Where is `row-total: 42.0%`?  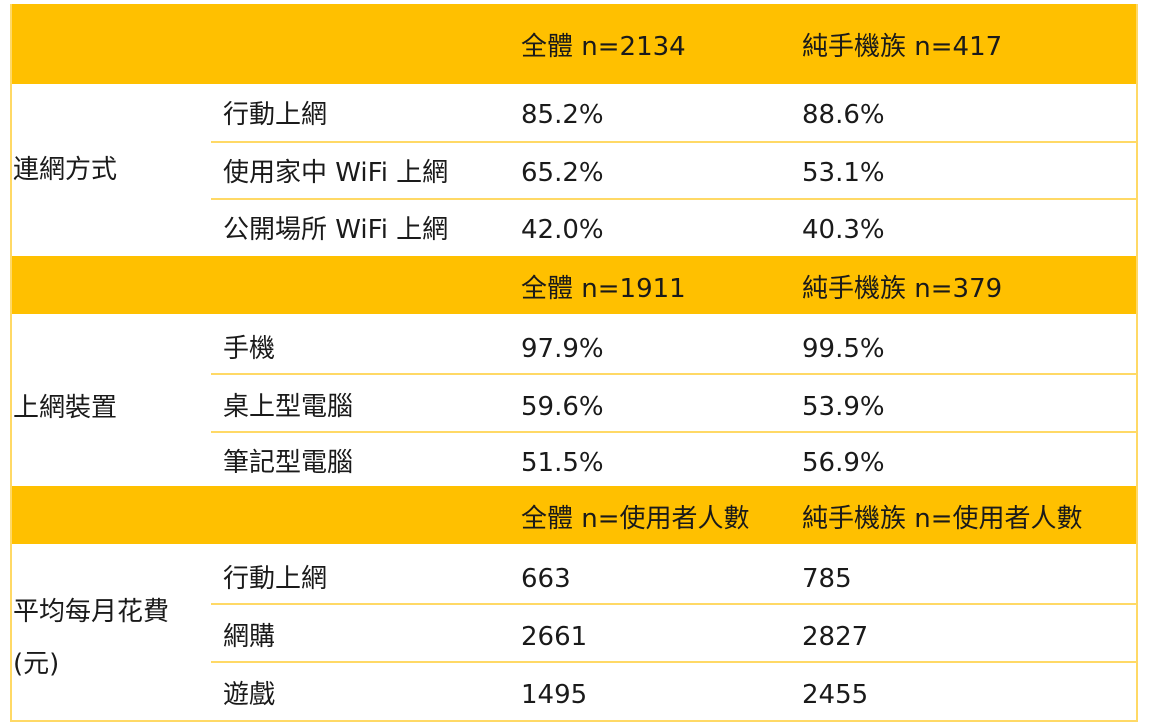 row-total: 42.0% is located at coordinates (562, 230).